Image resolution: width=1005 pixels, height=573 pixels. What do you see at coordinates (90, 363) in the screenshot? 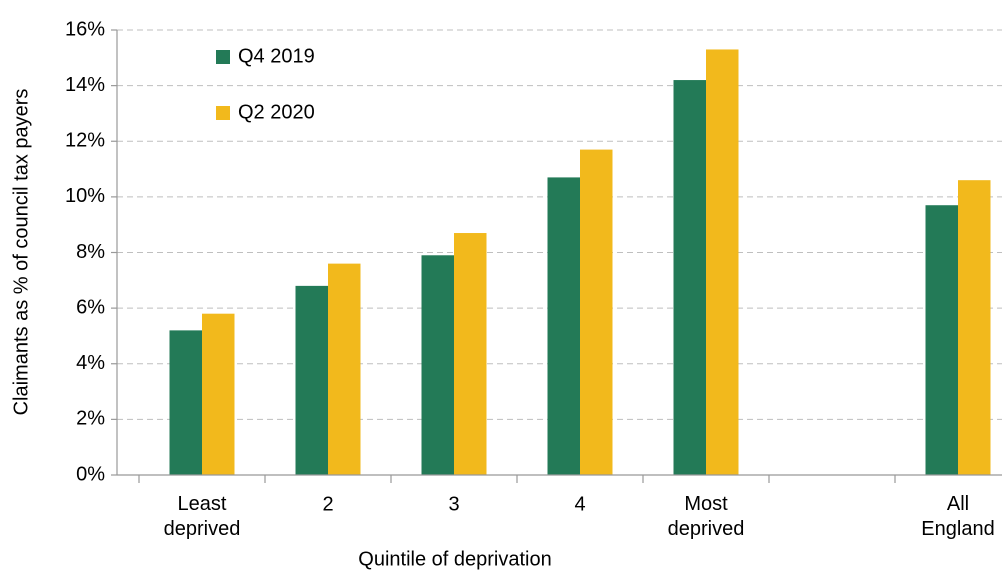
I see `y-tick-label: 4%` at bounding box center [90, 363].